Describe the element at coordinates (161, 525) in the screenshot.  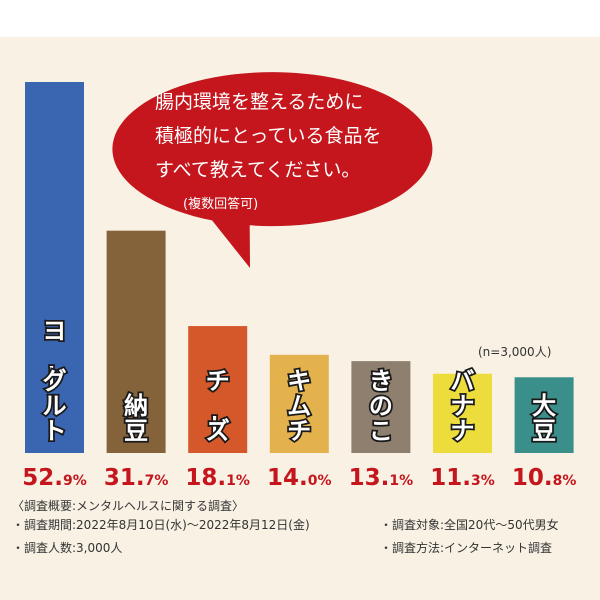
I see `footer-period: ・調査期間:2022年8月10日(水)〜2022年8月12日(金)` at that location.